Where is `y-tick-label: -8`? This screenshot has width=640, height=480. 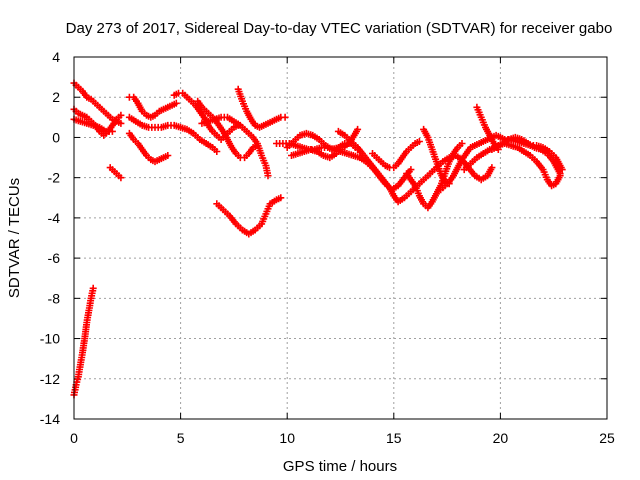 y-tick-label: -8 is located at coordinates (54, 298).